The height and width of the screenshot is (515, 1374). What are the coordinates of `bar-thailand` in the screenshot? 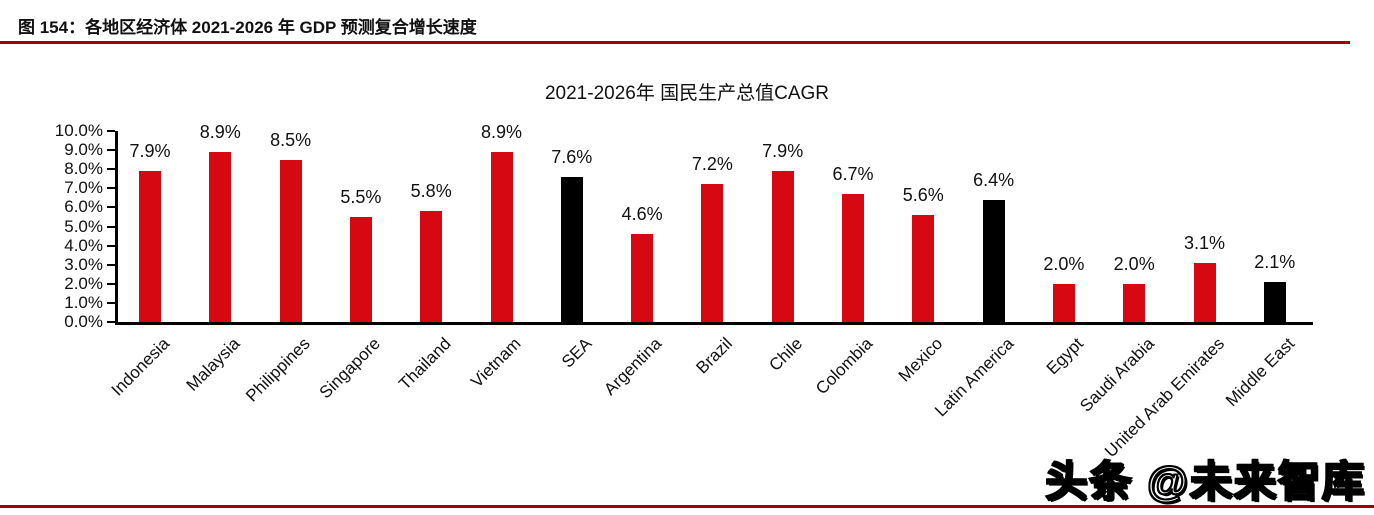 It's located at (431, 266).